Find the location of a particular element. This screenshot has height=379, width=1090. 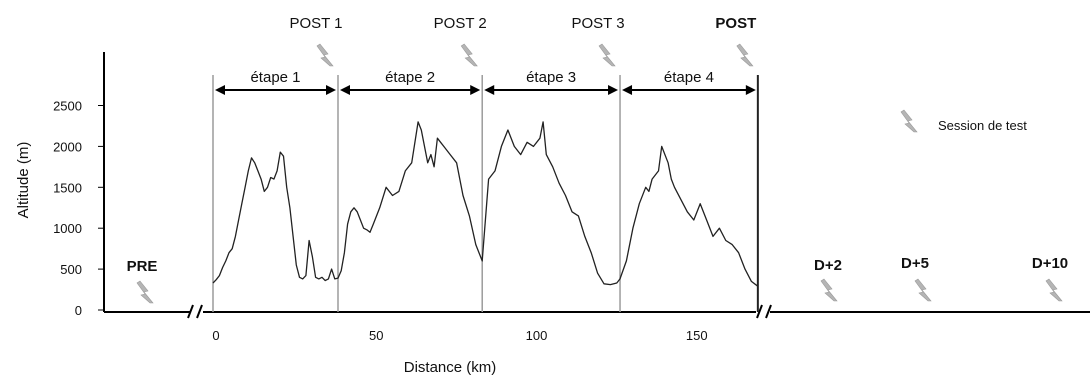

stage-label: étape 3 is located at coordinates (551, 77).